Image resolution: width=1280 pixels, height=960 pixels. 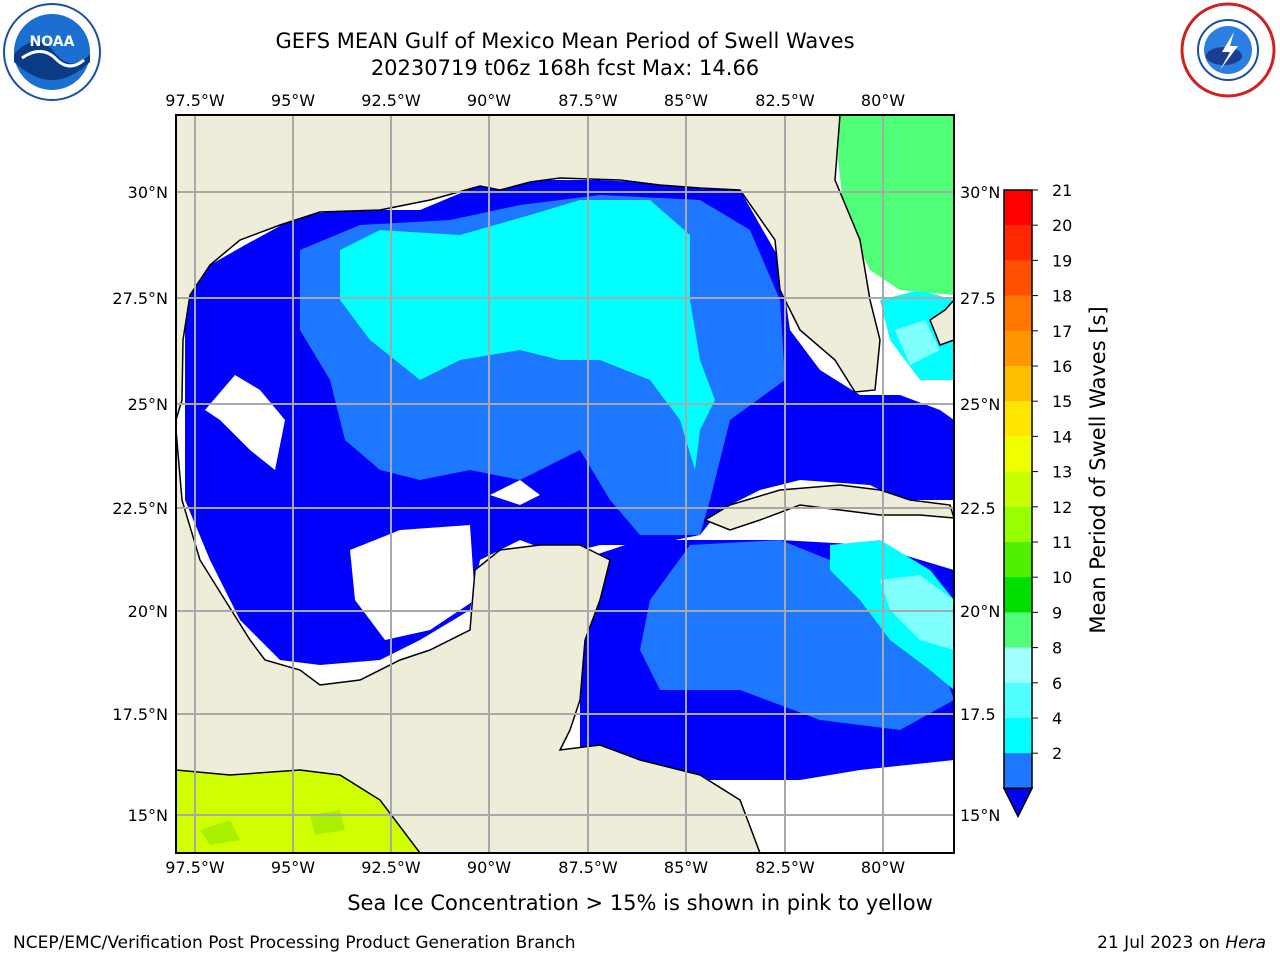 I want to click on colorbar-tick-label: 18, so click(x=1062, y=296).